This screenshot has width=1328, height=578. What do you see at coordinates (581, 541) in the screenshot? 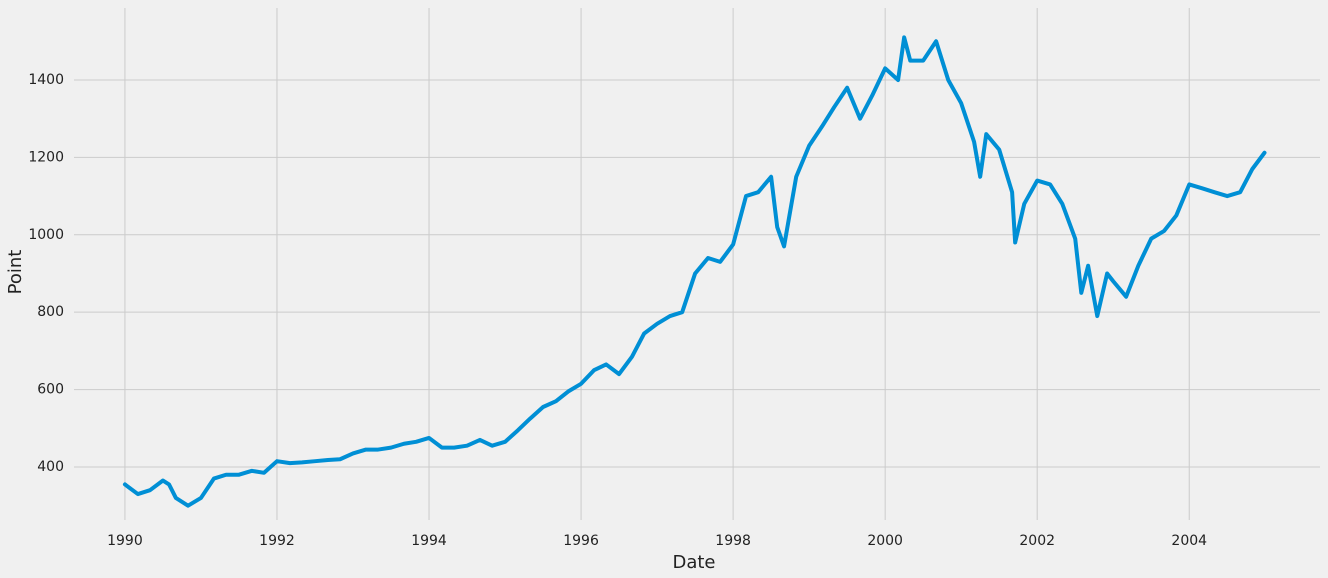
I see `x-tick-label: 1996` at bounding box center [581, 541].